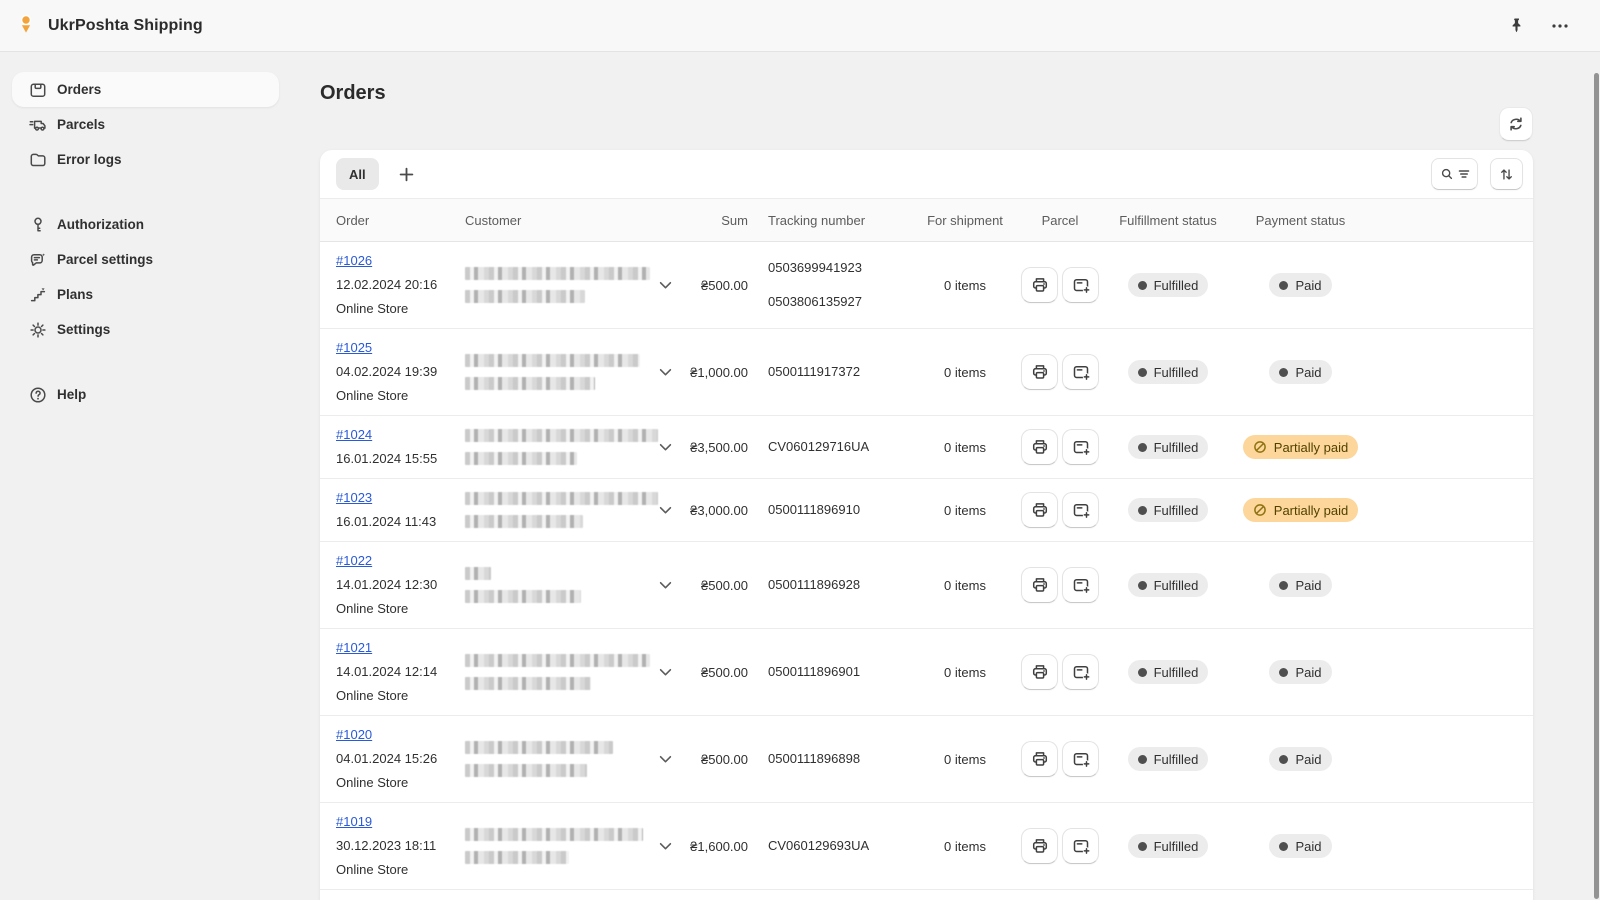  Describe the element at coordinates (38, 260) in the screenshot. I see `chat-settings-icon` at that location.